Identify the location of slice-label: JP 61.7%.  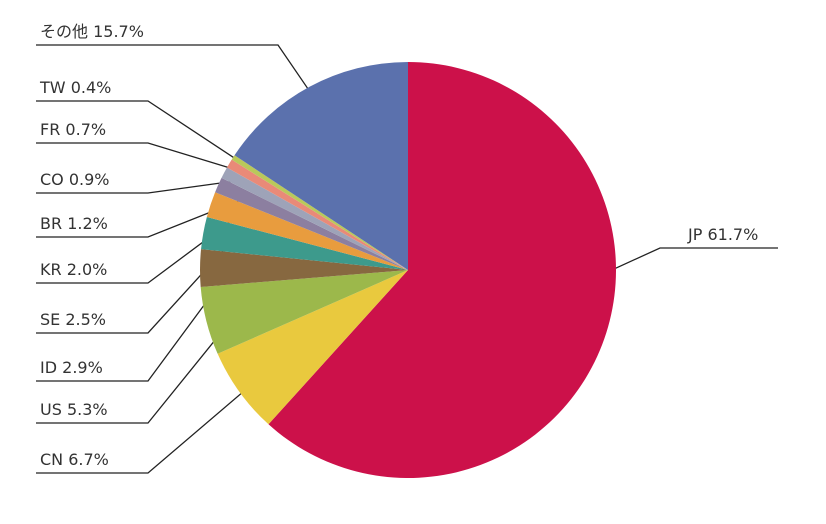
(722, 234).